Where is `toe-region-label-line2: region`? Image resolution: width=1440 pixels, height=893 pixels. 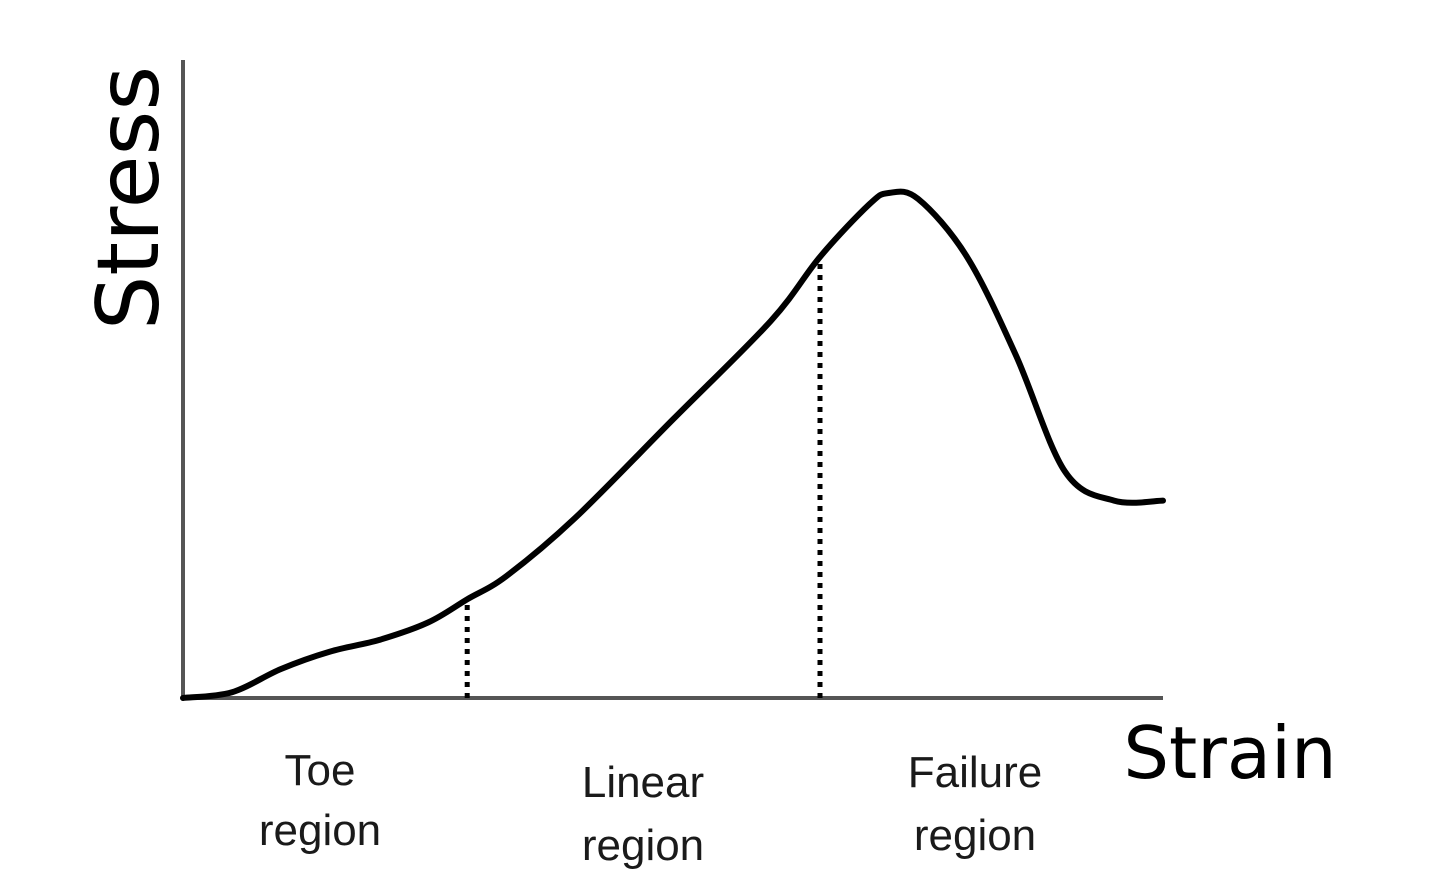 toe-region-label-line2: region is located at coordinates (320, 830).